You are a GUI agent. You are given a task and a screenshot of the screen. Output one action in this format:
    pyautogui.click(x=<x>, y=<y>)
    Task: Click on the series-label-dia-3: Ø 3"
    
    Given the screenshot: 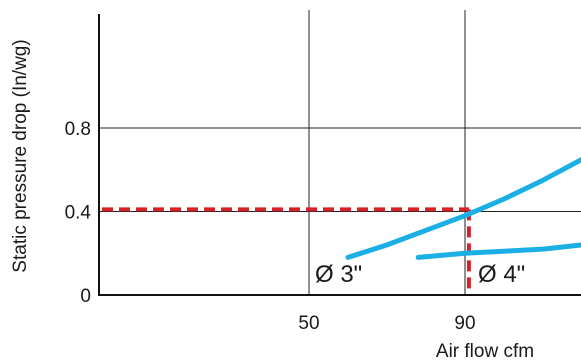 What is the action you would take?
    pyautogui.click(x=338, y=274)
    